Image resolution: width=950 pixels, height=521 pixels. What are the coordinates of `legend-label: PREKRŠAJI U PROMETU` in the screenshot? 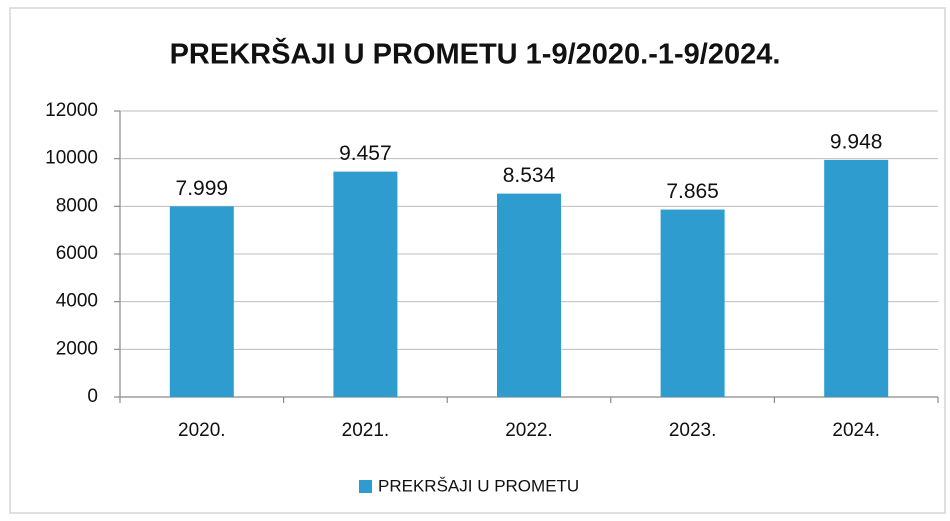 It's located at (478, 485).